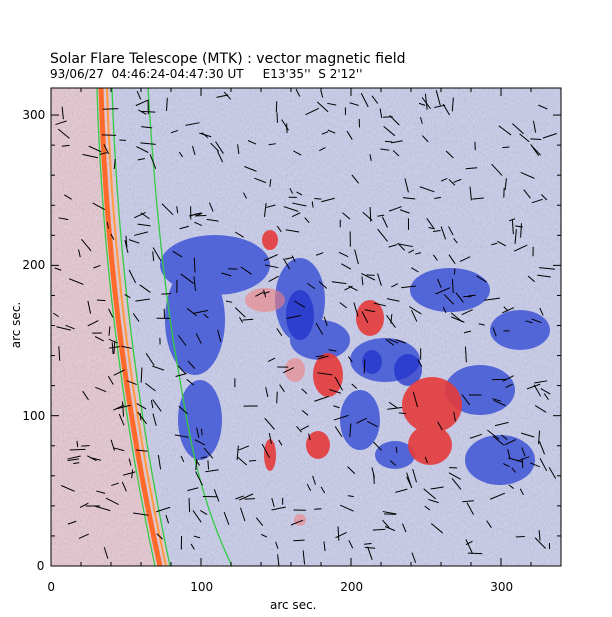 The width and height of the screenshot is (612, 617). What do you see at coordinates (362, 350) in the screenshot?
I see `positive-polarity-regions` at bounding box center [362, 350].